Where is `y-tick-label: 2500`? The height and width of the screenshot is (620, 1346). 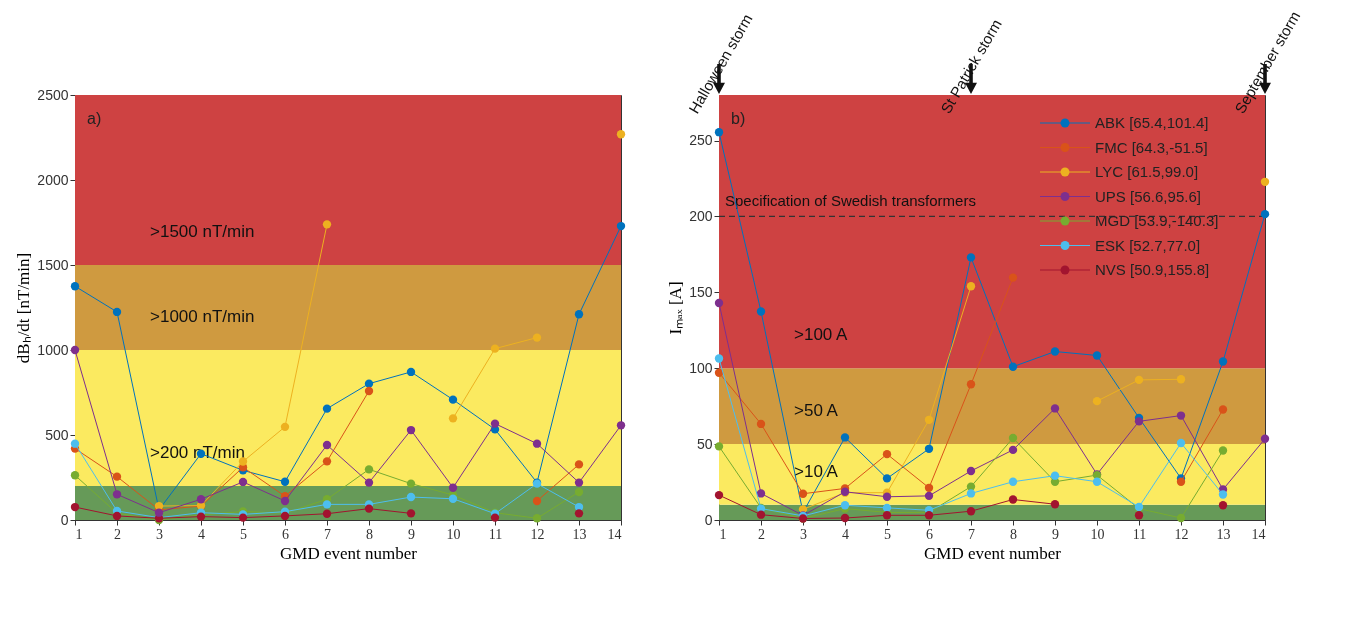
y-tick-label: 2500 is located at coordinates (53, 94).